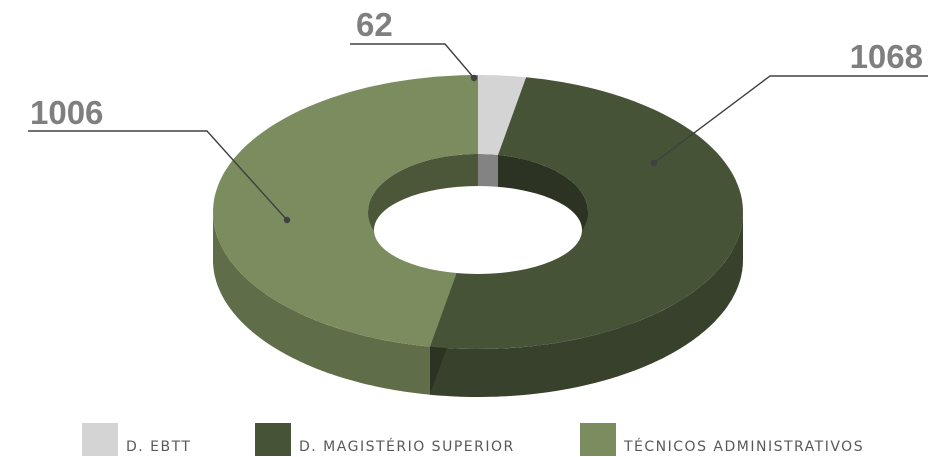  Describe the element at coordinates (159, 447) in the screenshot. I see `legend-label-0: D. EBTT` at that location.